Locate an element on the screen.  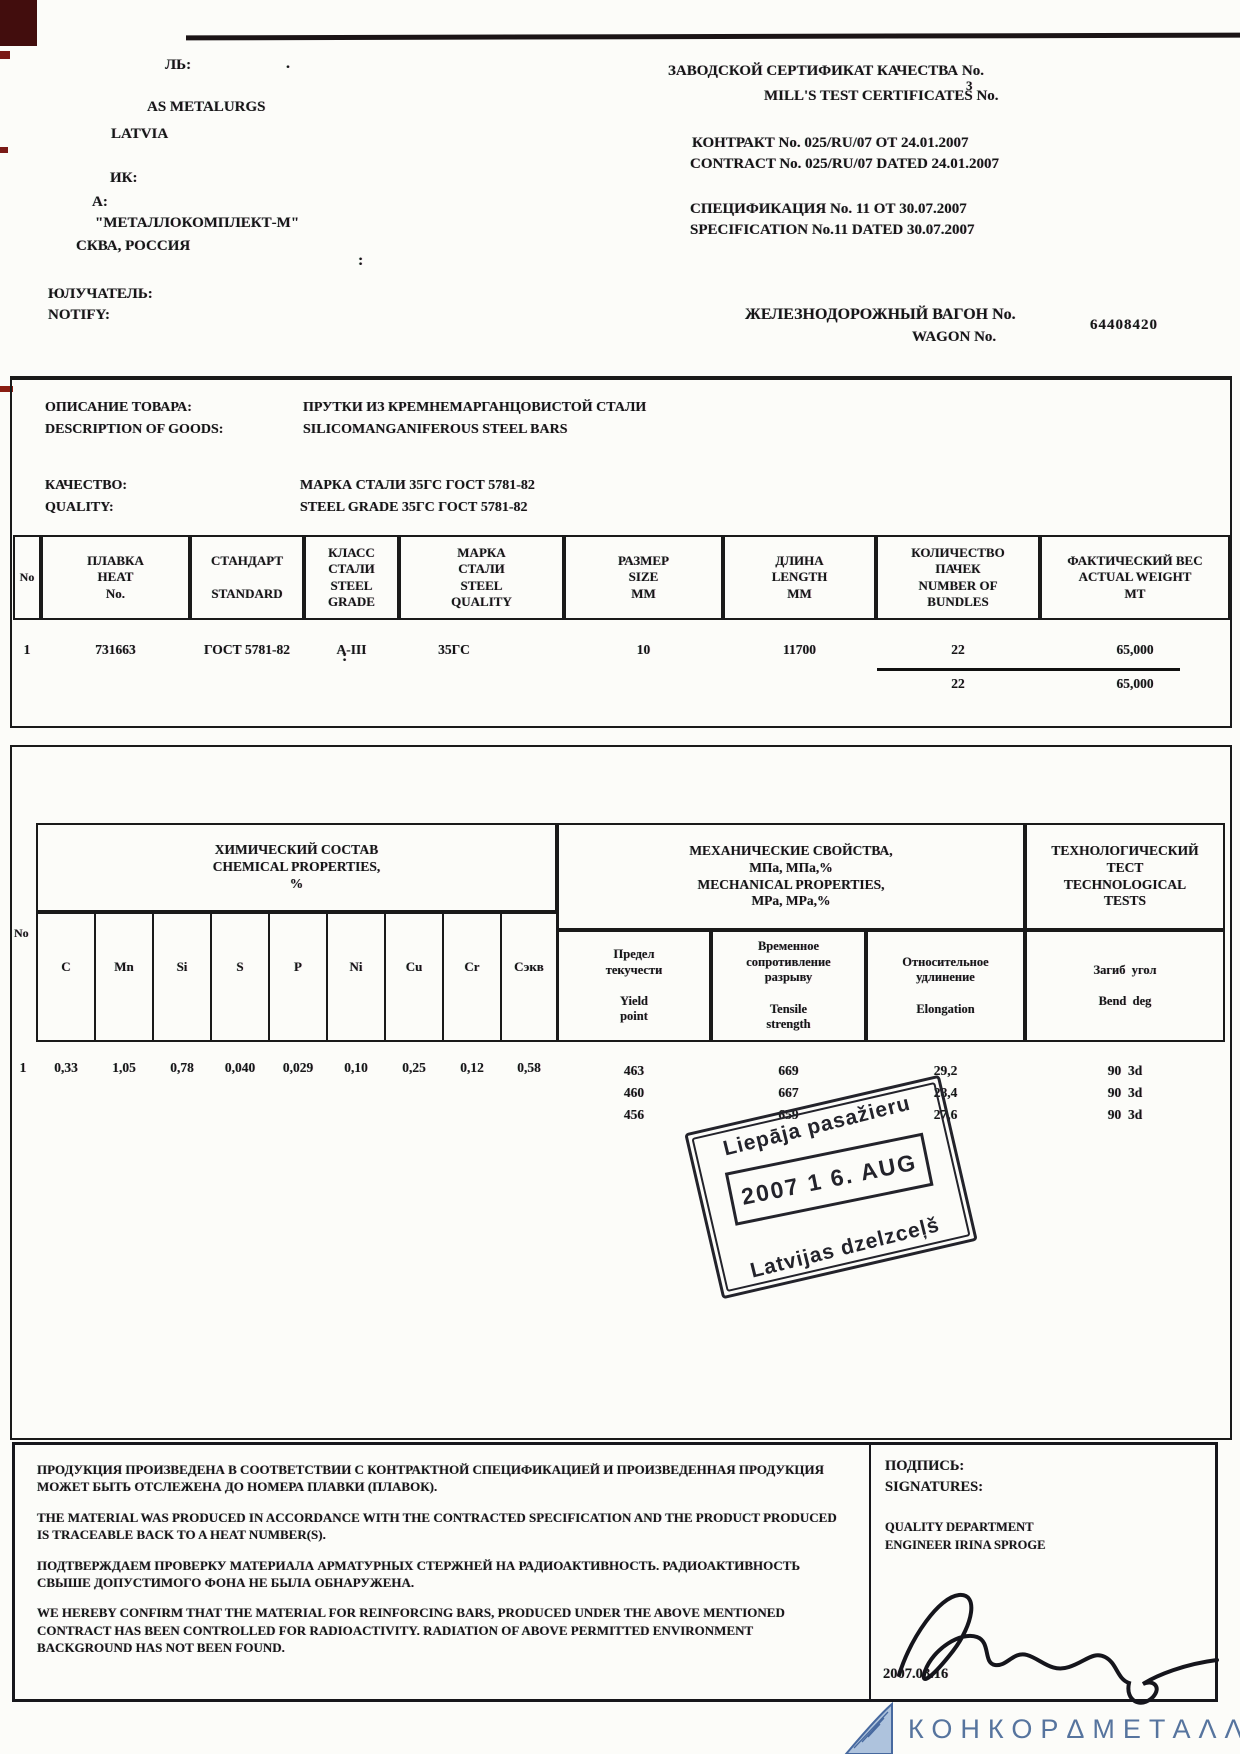
mill-name: AS METALURGS is located at coordinates (206, 107).